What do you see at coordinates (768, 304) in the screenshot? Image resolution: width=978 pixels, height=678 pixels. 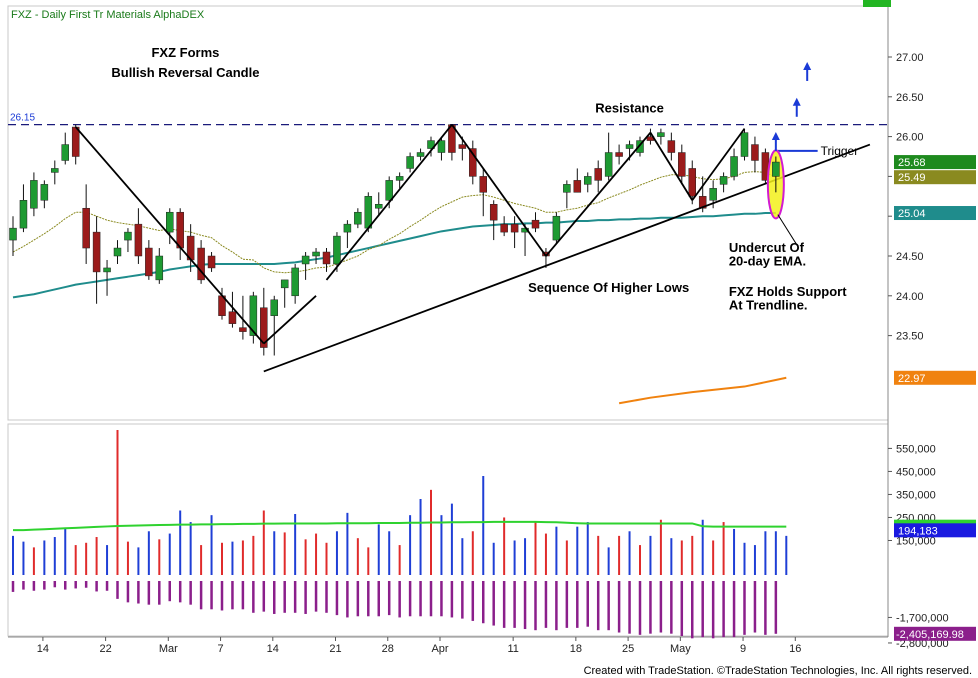 I see `chart-annotation: At Trendline.` at bounding box center [768, 304].